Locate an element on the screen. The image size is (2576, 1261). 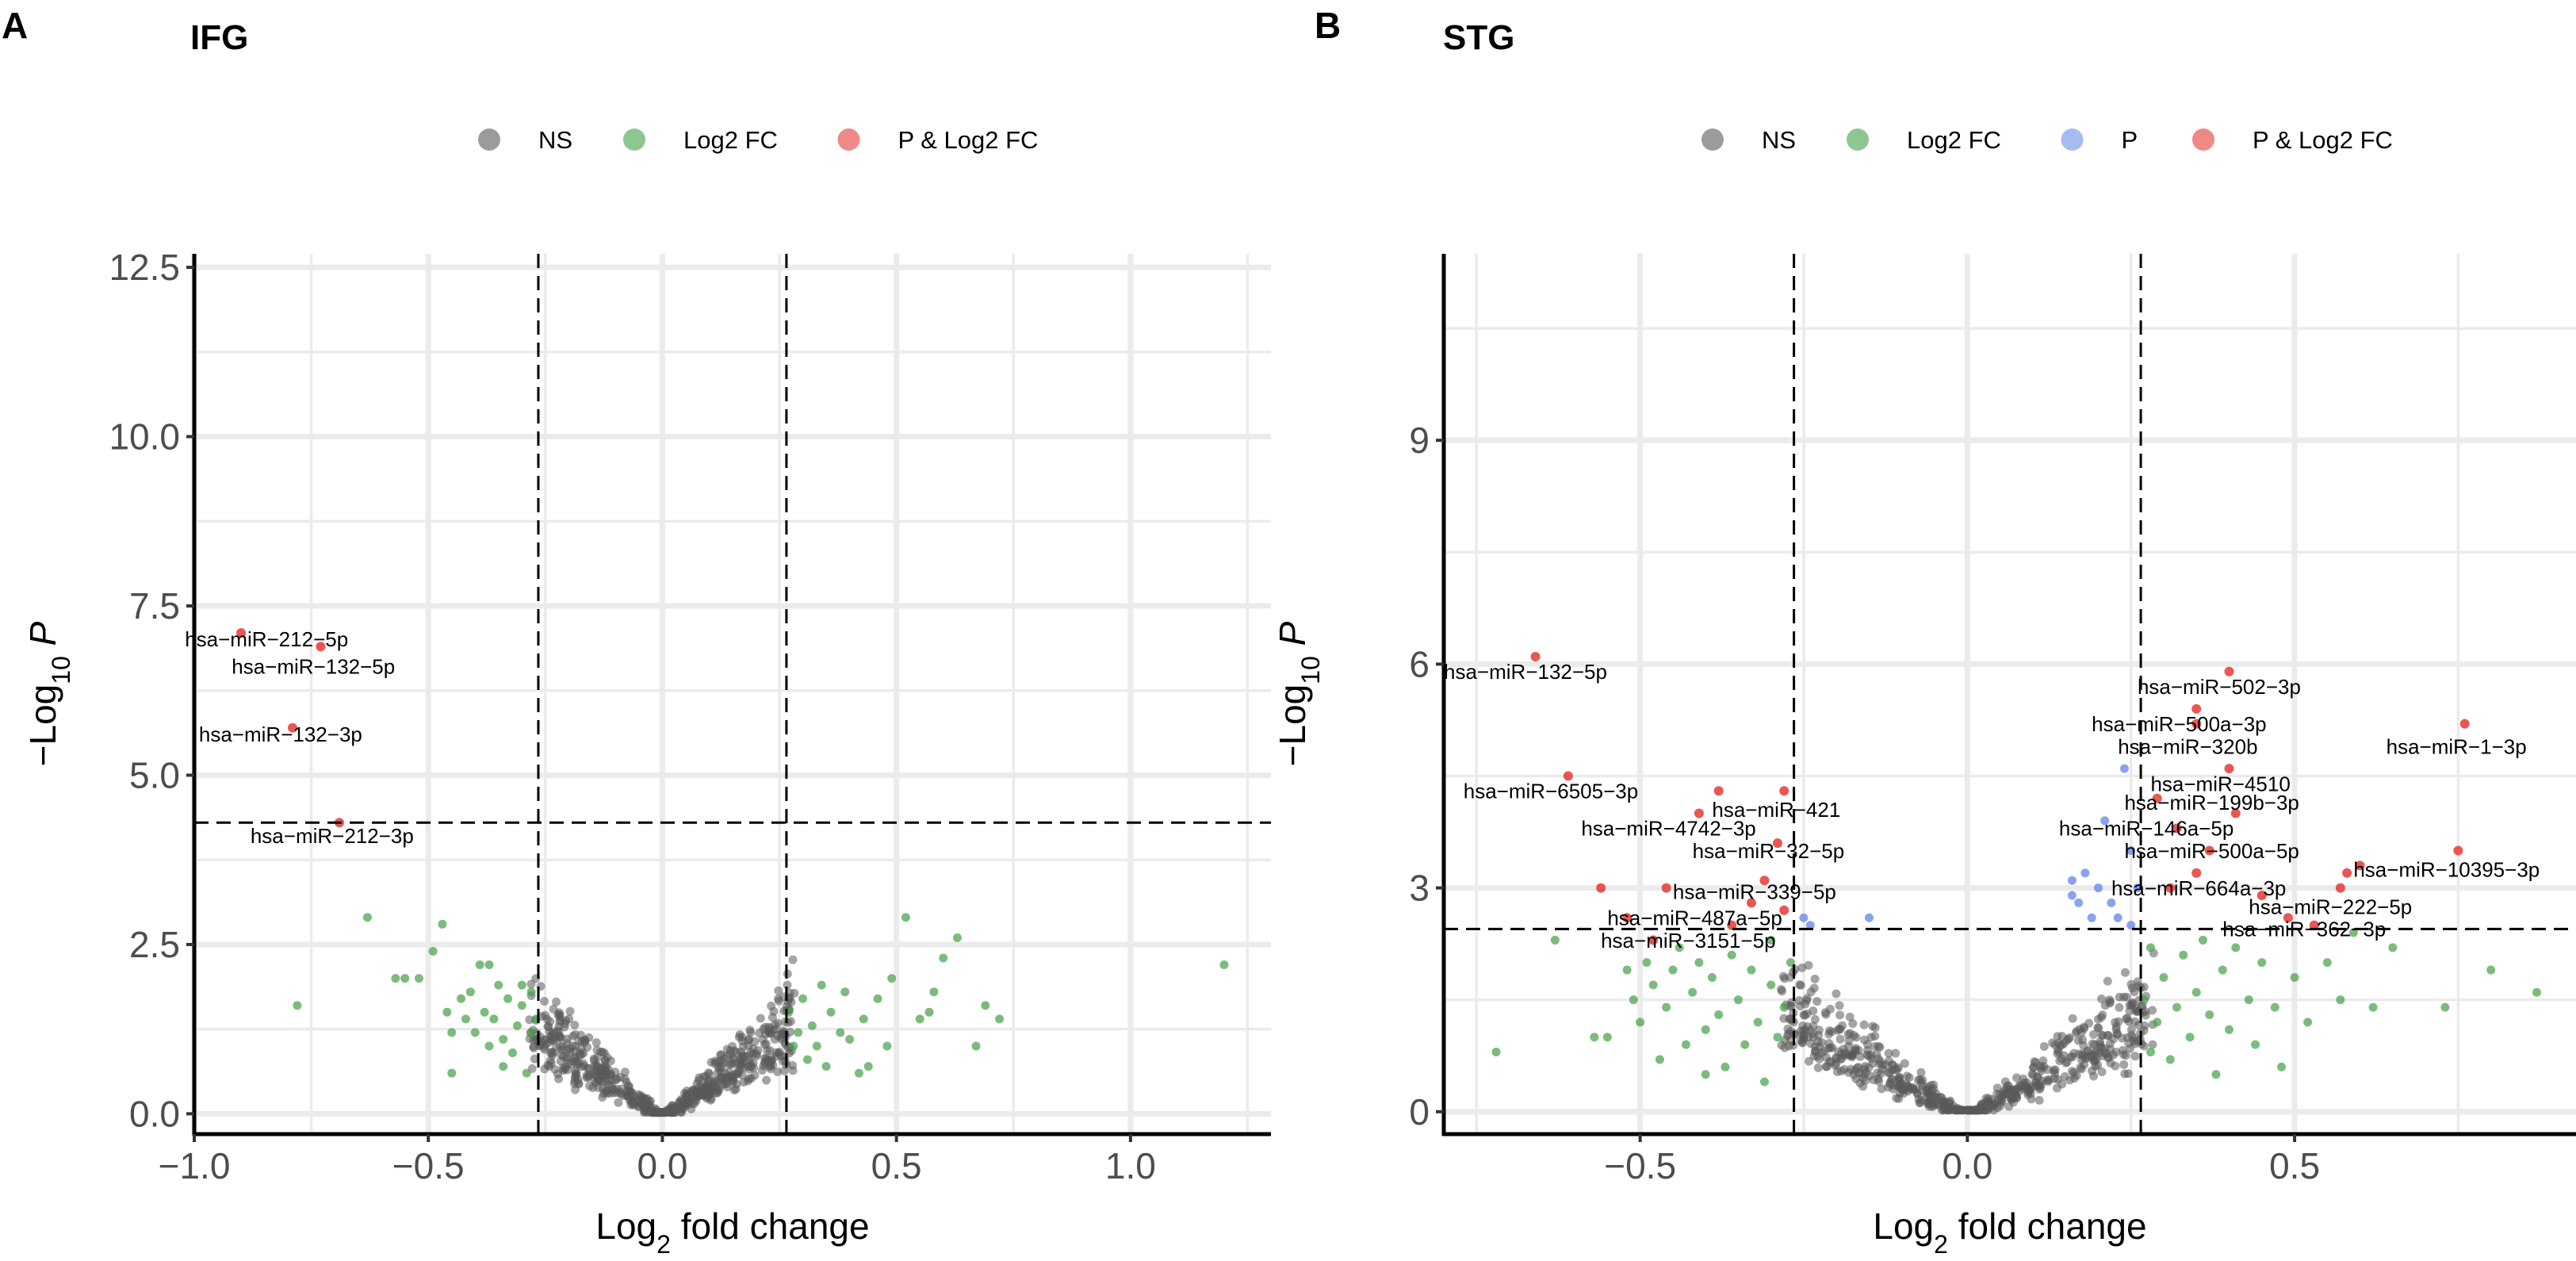
legend-b: NS Log2 FC P P & Log2 FC is located at coordinates (2047, 140).